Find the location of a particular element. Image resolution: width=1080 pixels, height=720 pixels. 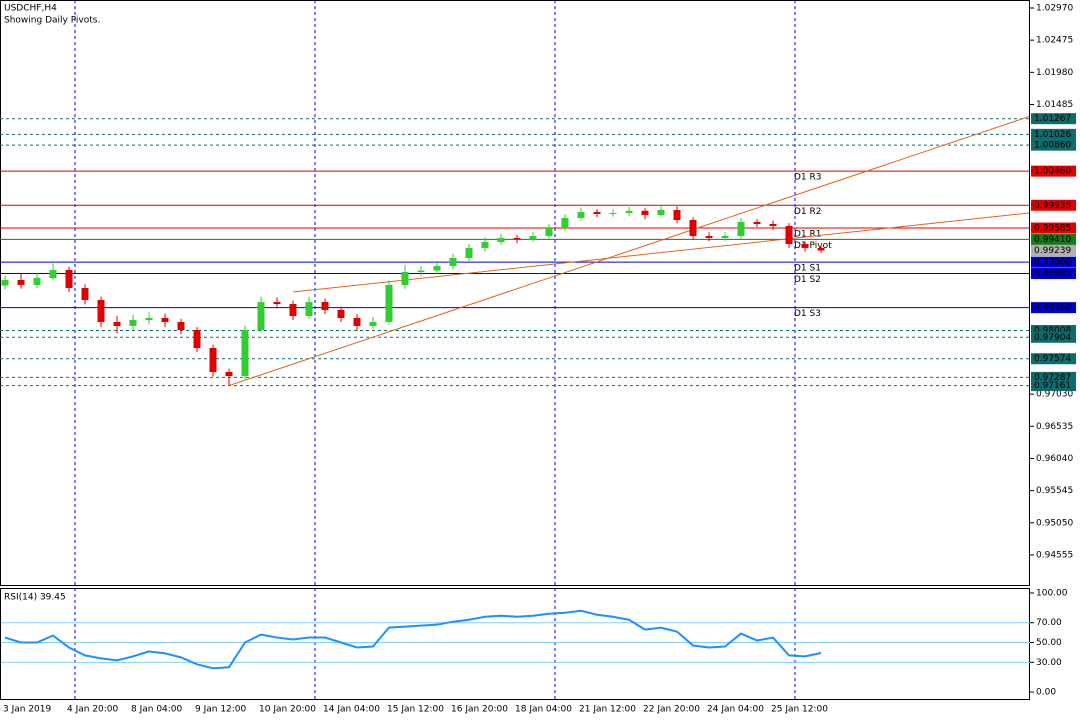

level-tag-label: 0.97287 is located at coordinates (1052, 378).